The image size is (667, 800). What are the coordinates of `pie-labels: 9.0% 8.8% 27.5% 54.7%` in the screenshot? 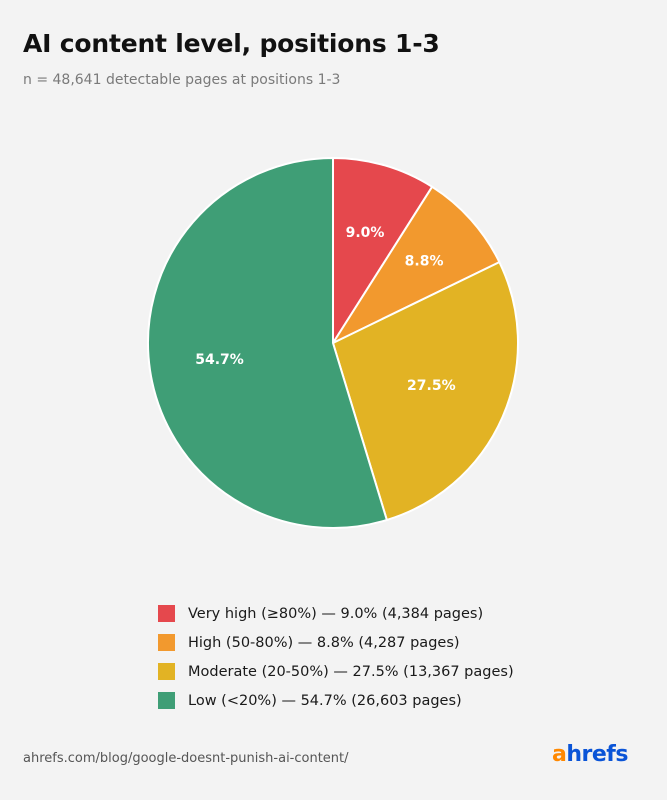 It's located at (325, 309).